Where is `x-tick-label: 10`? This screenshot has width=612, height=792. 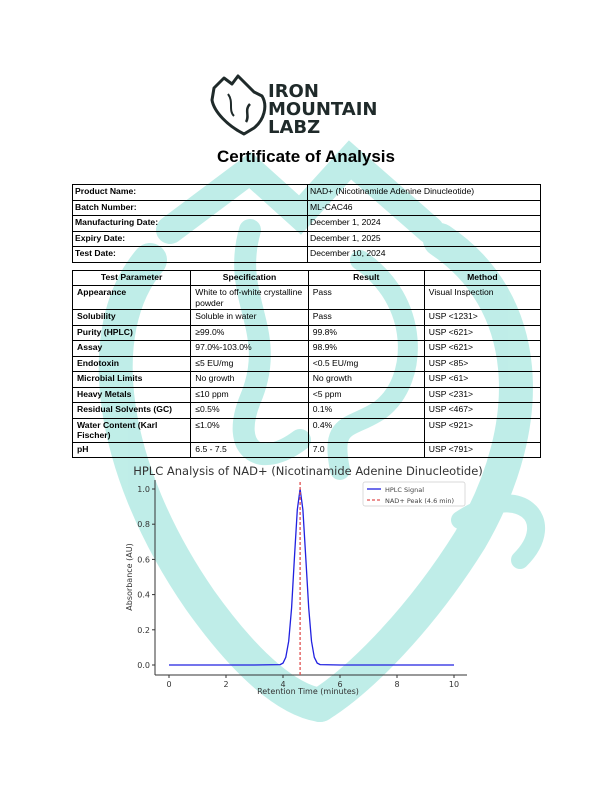
x-tick-label: 10 is located at coordinates (454, 684).